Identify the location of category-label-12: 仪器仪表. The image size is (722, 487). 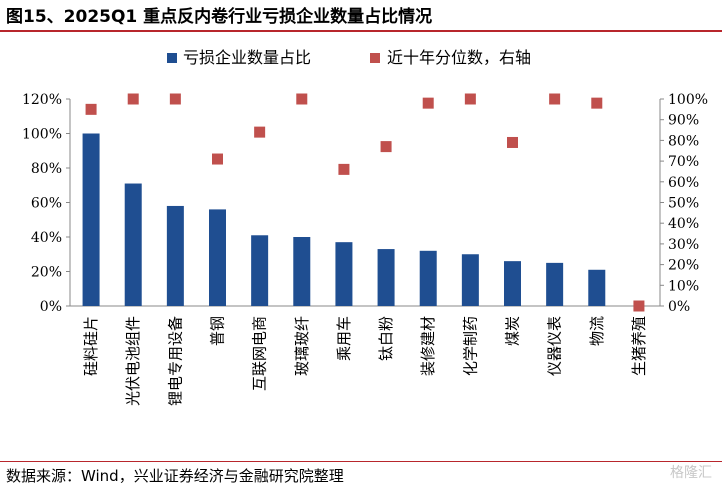
(555, 346).